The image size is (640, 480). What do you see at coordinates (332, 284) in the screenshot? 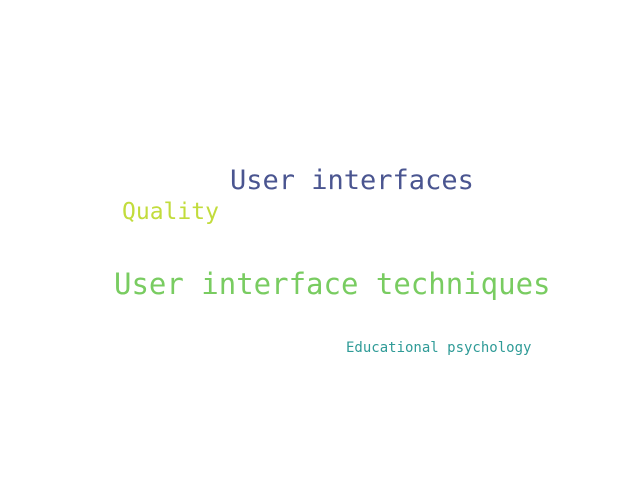
I see `word-user-interface-techniques: User interface techniques` at bounding box center [332, 284].